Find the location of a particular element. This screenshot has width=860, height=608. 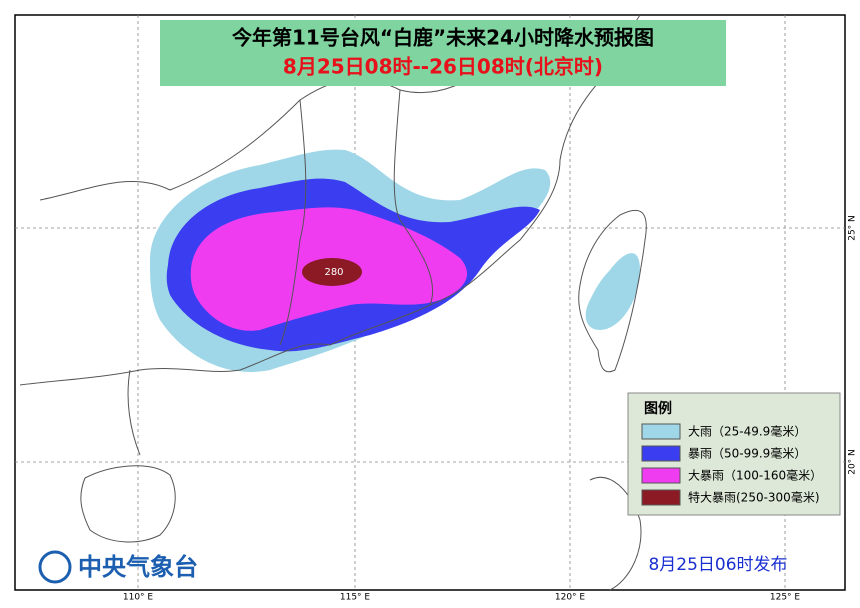

legend-label: 特大暴雨(250-300毫米) is located at coordinates (754, 497).